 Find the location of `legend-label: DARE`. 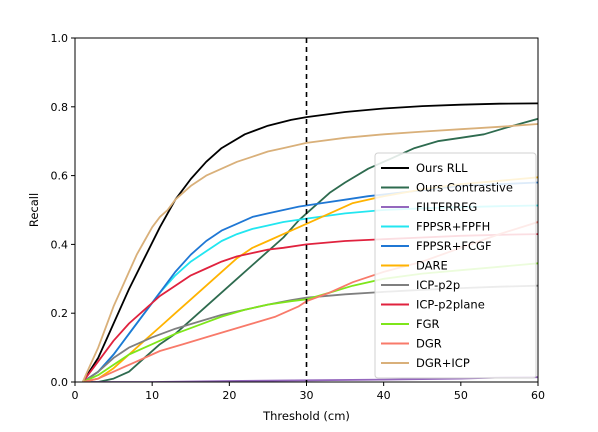

legend-label: DARE is located at coordinates (432, 266).